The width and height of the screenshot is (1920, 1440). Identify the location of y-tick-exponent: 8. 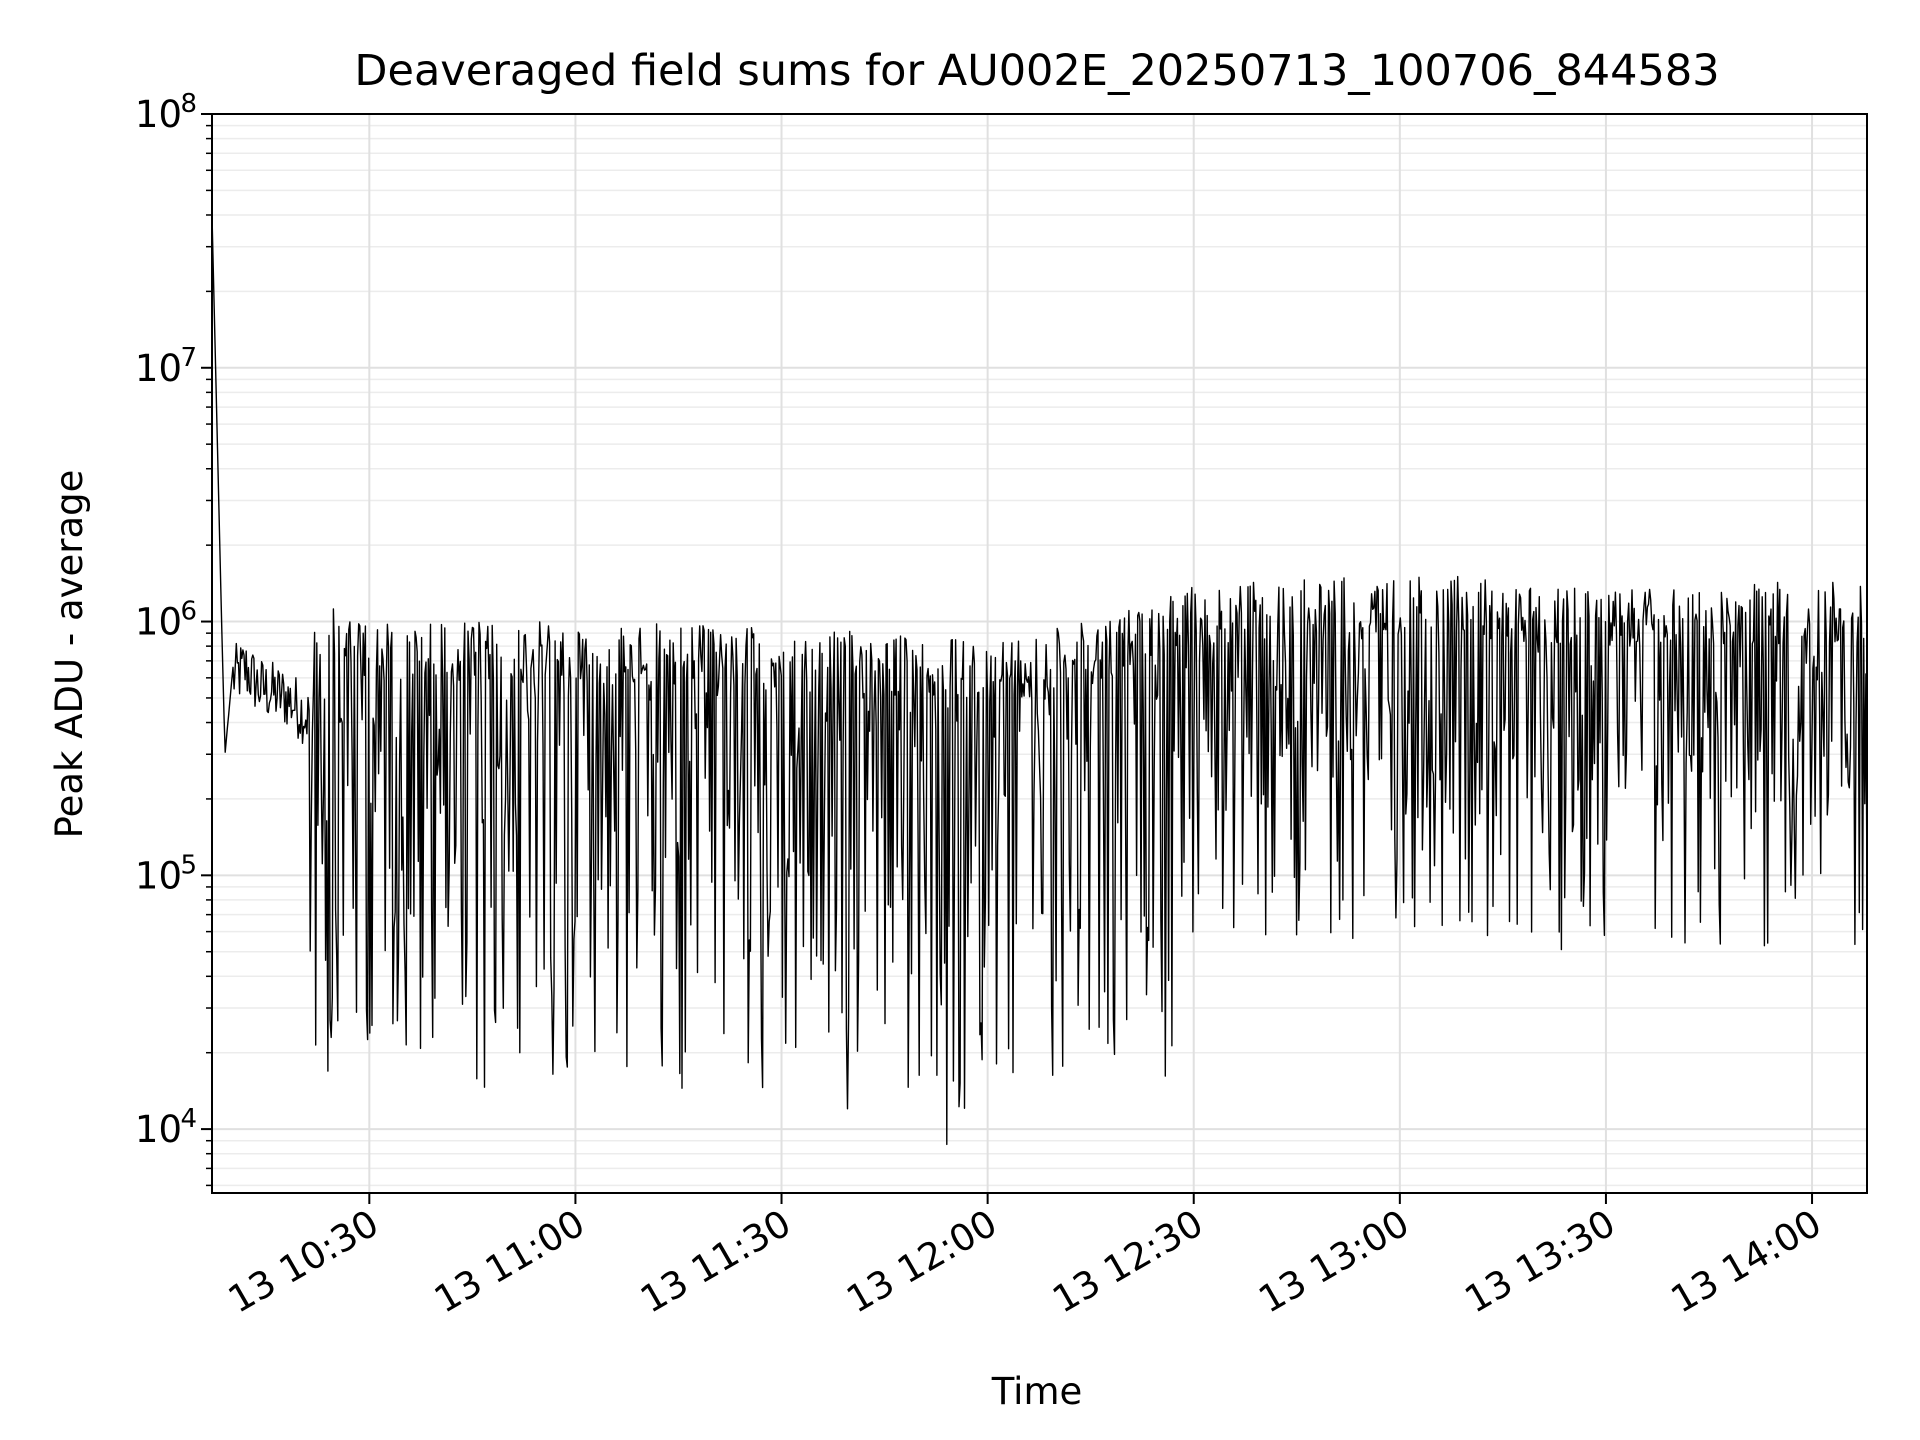
(188, 104).